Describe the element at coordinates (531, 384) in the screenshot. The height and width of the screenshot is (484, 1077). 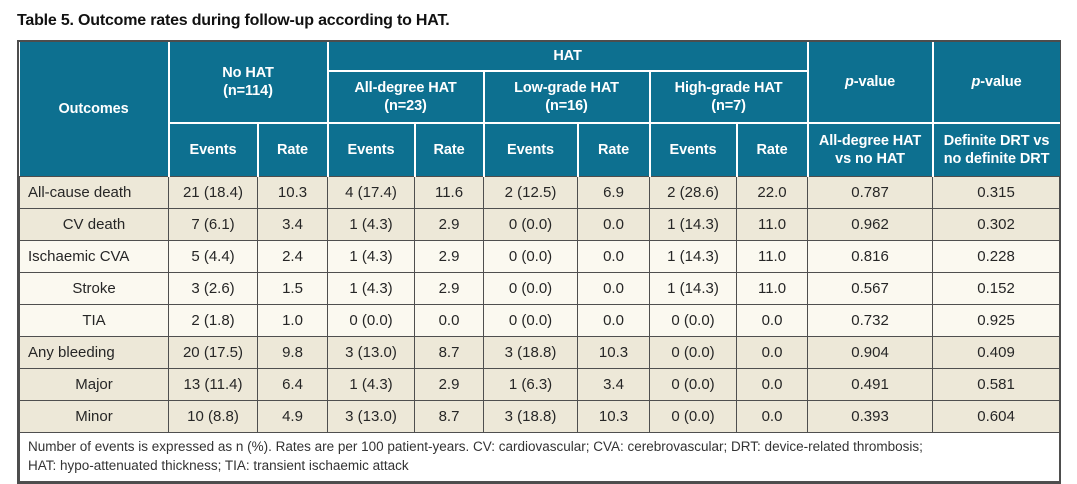
I see `table-cell: 1 (6.3)` at that location.